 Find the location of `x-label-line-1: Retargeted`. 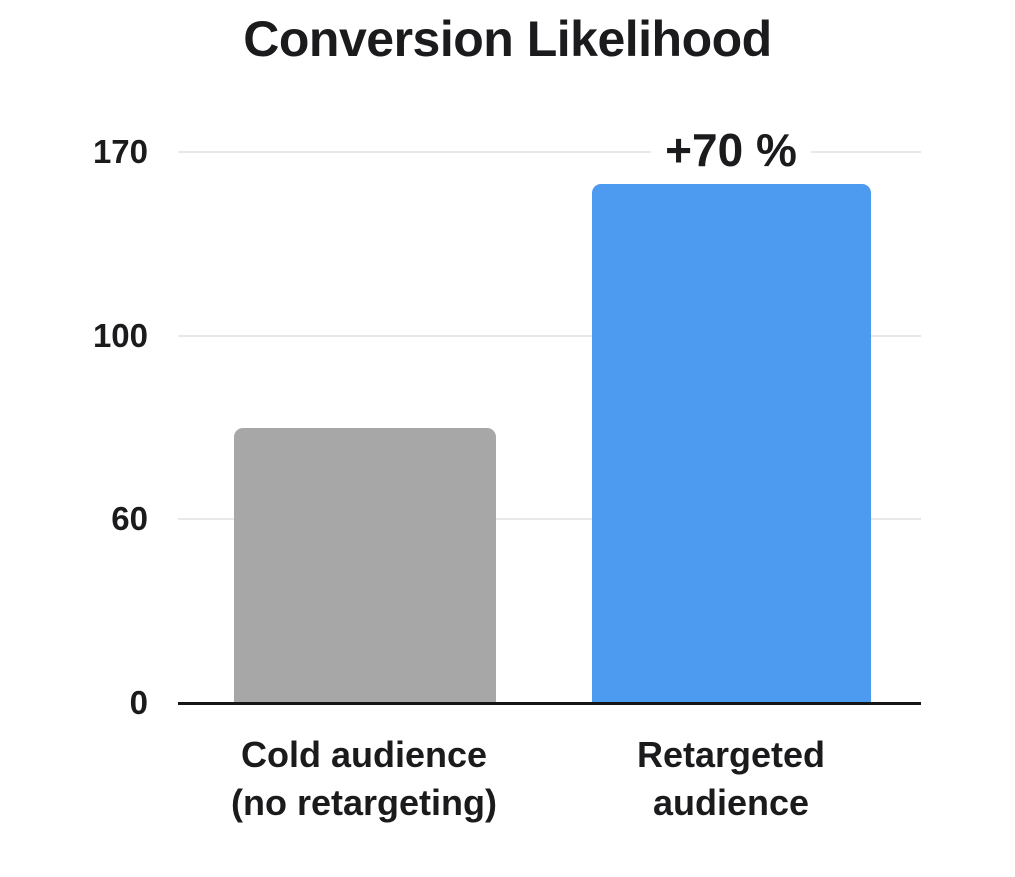

x-label-line-1: Retargeted is located at coordinates (731, 754).